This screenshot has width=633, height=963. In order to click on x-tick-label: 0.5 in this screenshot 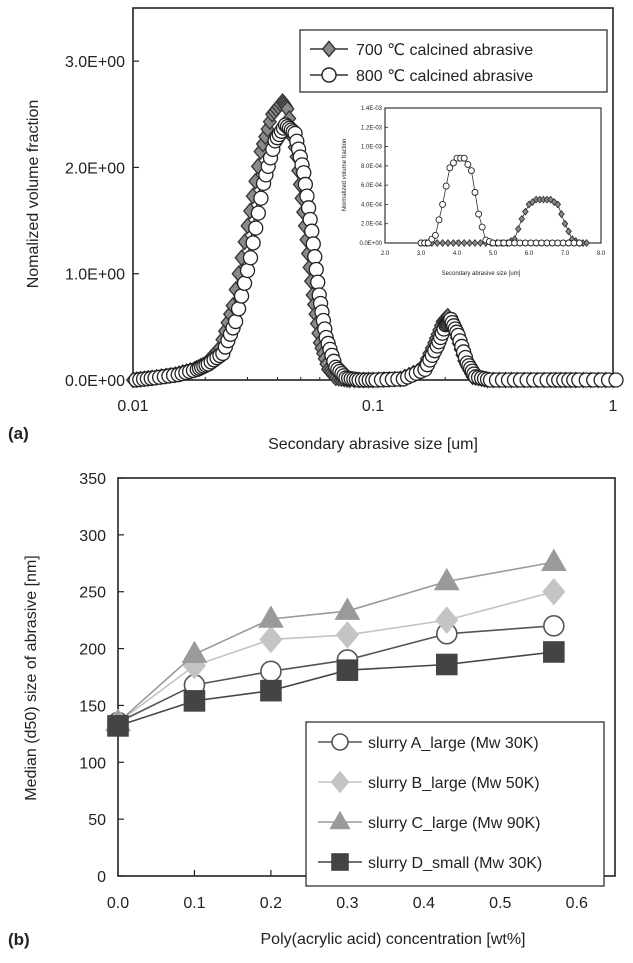, I will do `click(500, 903)`.